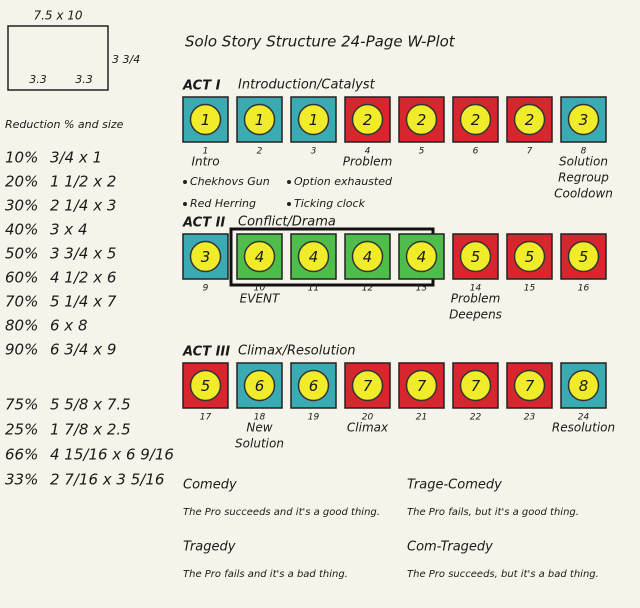  I want to click on outcome-text: The Pro fails, but it's a good thing., so click(493, 512).